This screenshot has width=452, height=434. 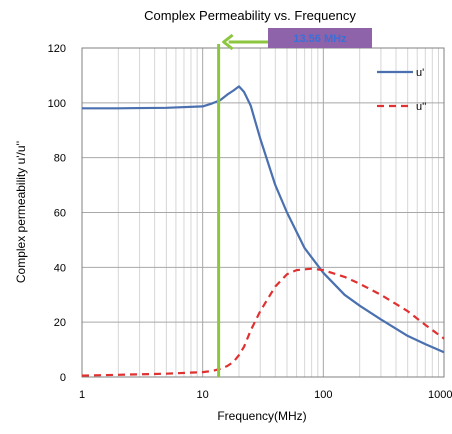 What do you see at coordinates (57, 104) in the screenshot?
I see `y-tick-label: 100` at bounding box center [57, 104].